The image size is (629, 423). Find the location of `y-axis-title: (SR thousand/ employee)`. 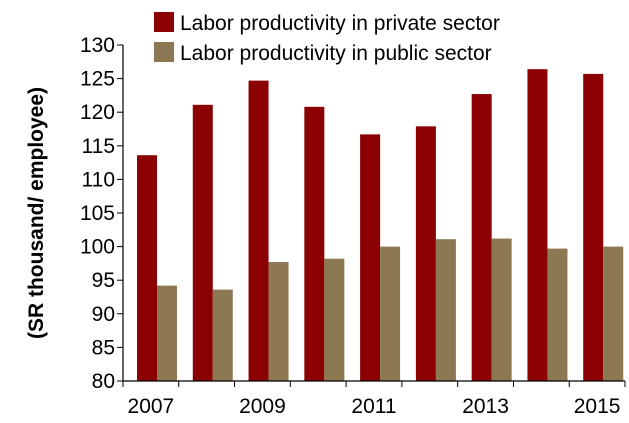

y-axis-title: (SR thousand/ employee) is located at coordinates (36, 213).